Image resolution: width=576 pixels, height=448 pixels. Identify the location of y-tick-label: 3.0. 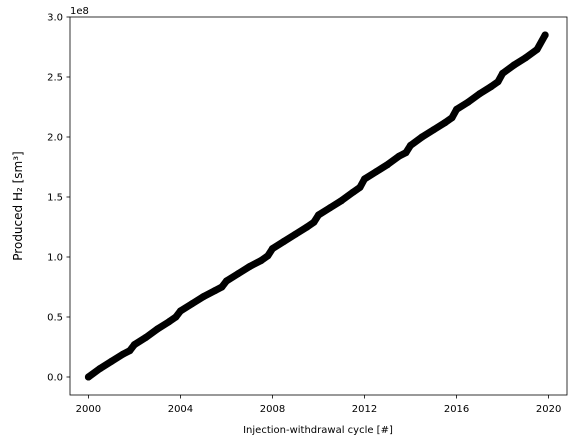
(55, 18).